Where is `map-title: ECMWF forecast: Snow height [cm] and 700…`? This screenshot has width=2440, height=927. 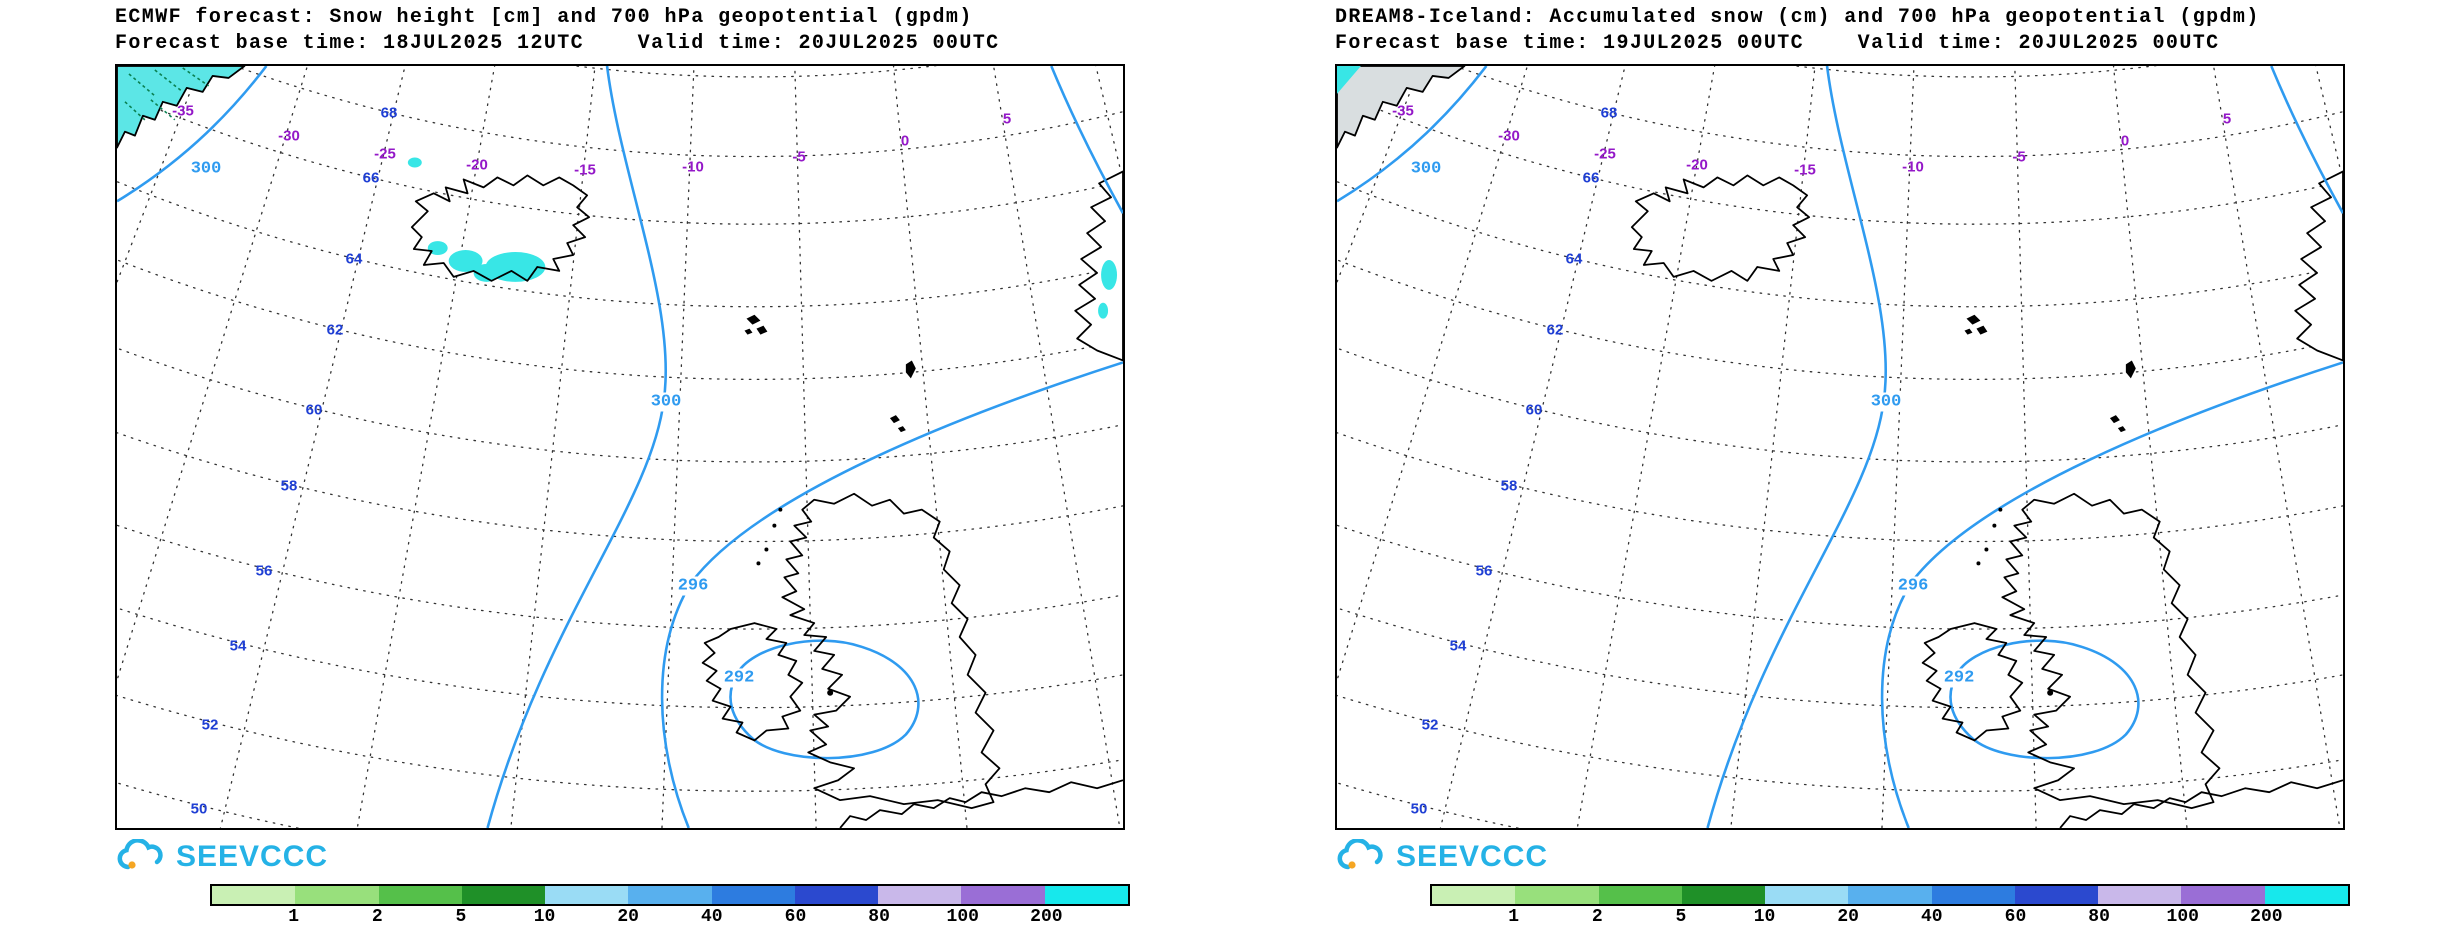 map-title: ECMWF forecast: Snow height [cm] and 700… is located at coordinates (544, 17).